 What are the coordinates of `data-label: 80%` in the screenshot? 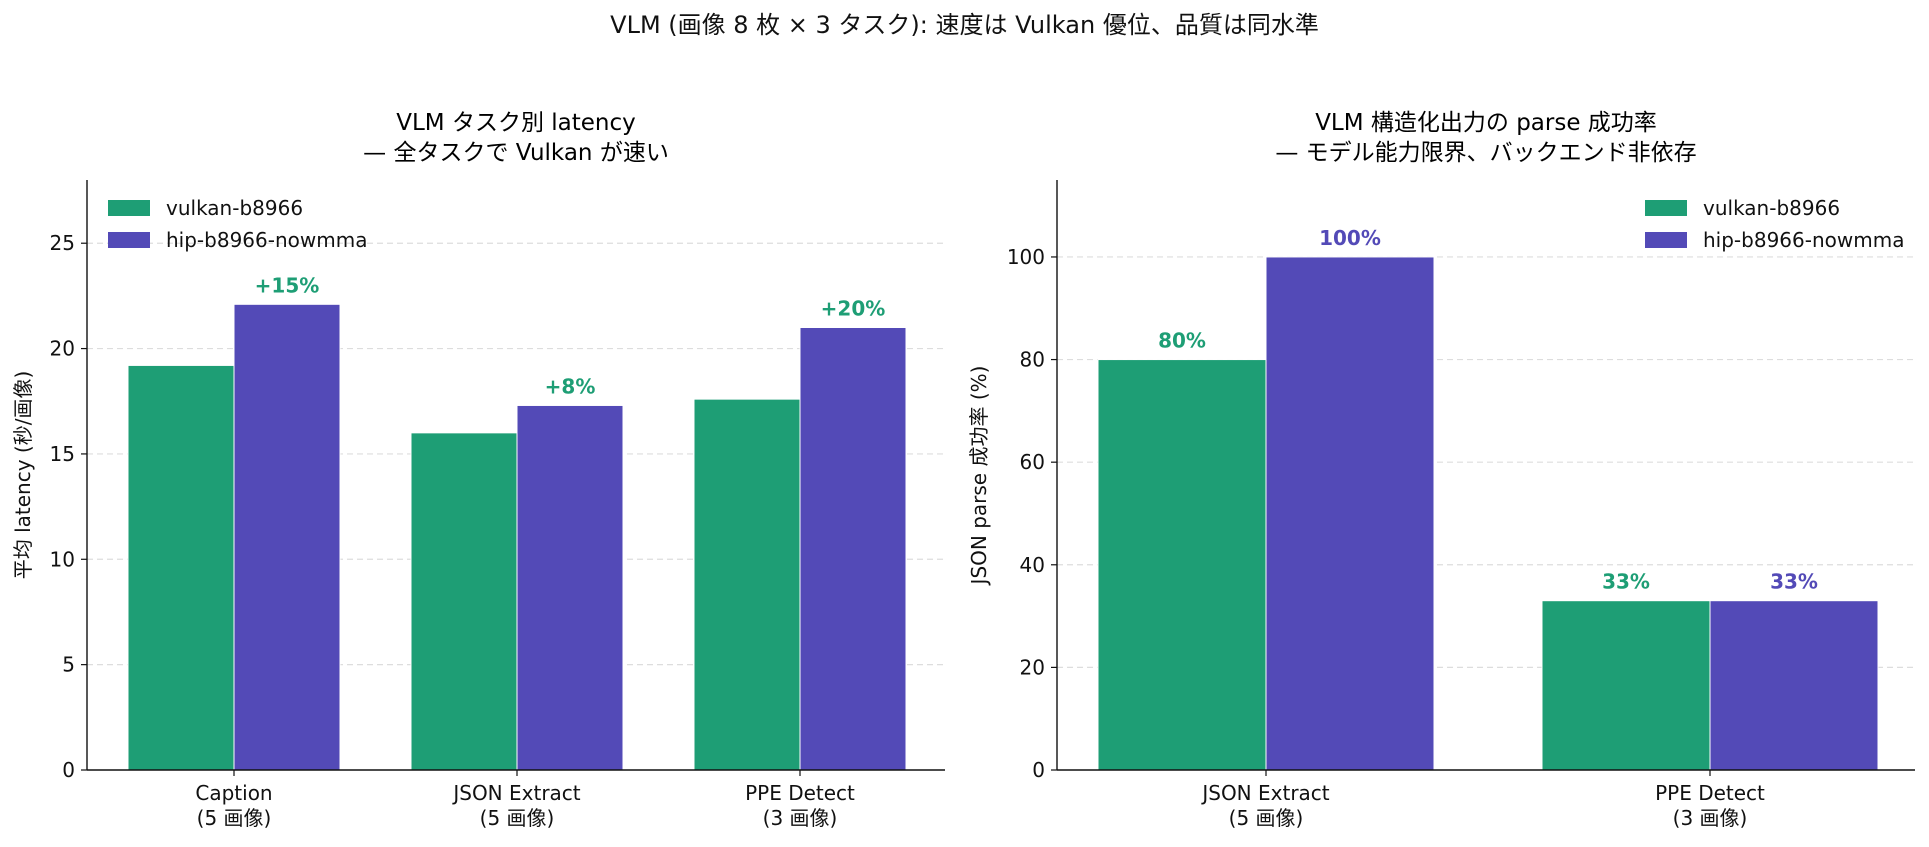 It's located at (1182, 341).